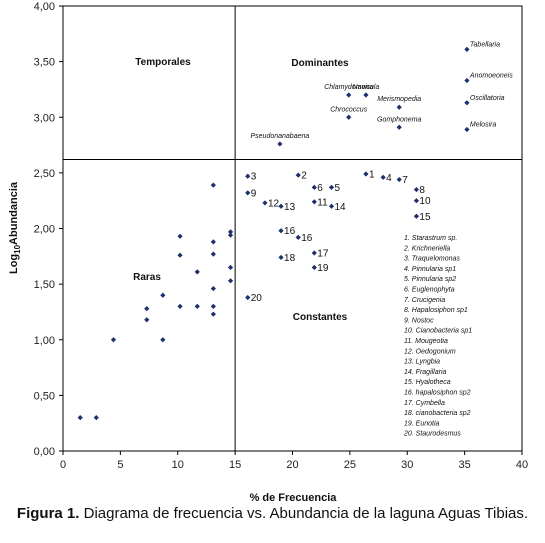  What do you see at coordinates (424, 403) in the screenshot?
I see `legend-item: 17. Cymbella` at bounding box center [424, 403].